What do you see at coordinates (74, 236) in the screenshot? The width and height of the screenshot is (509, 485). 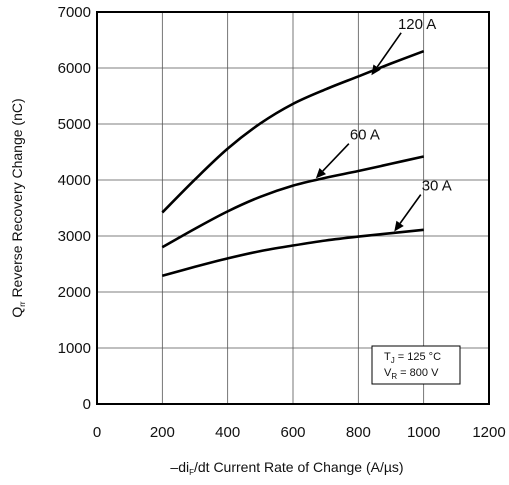 I see `y-tick-3000: 3000` at bounding box center [74, 236].